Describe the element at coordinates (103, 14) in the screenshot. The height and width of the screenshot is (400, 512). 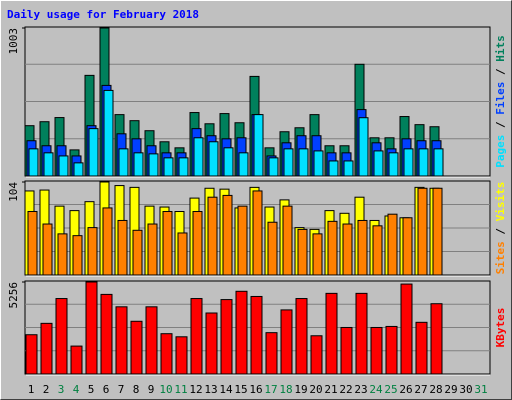
I see `chart-title: Daily usage for February 2018` at that location.